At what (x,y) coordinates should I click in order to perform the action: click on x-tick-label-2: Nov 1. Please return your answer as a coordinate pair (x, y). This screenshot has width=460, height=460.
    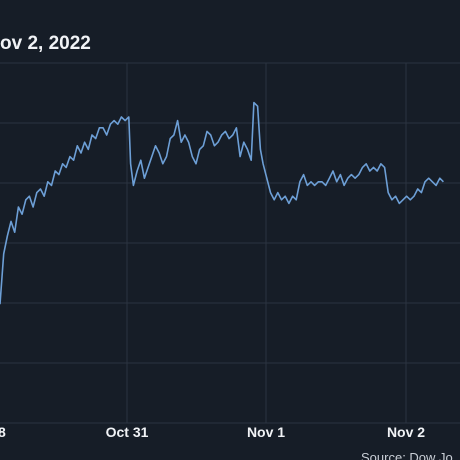
    Looking at the image, I should click on (266, 432).